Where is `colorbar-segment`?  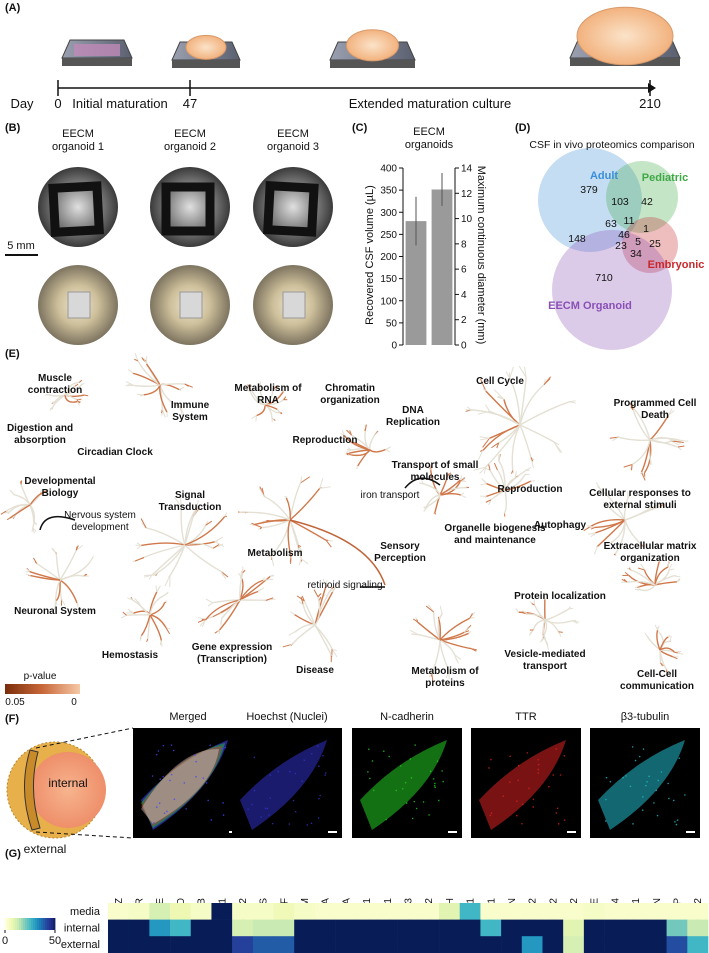
colorbar-segment is located at coordinates (14, 924).